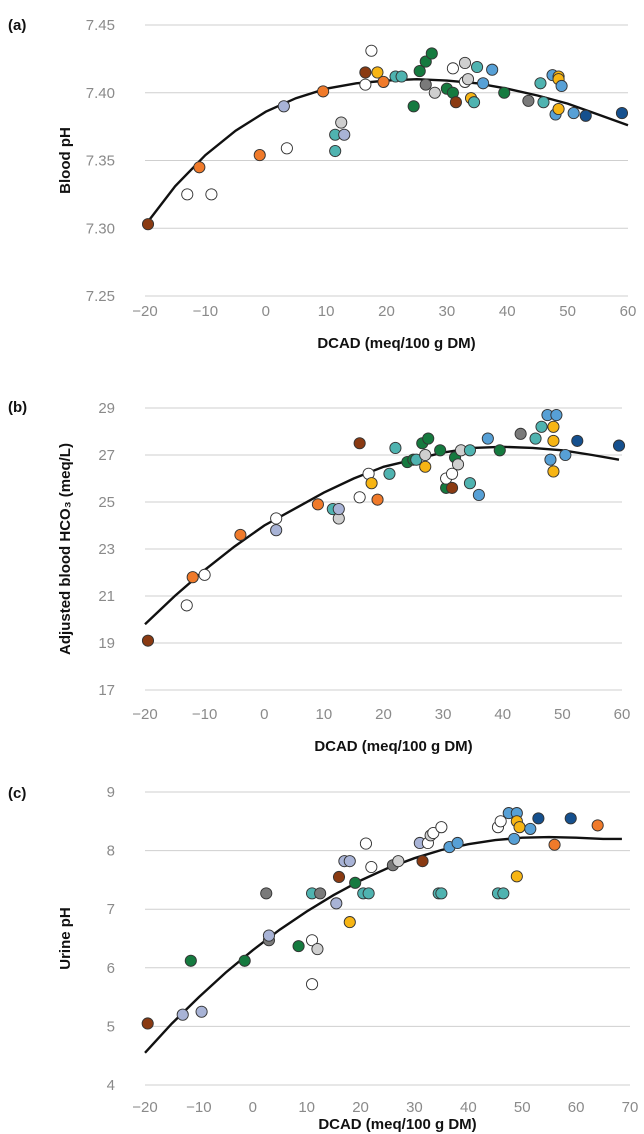 This screenshot has width=644, height=1134. Describe the element at coordinates (106, 408) in the screenshot. I see `y-tick-label: 29` at that location.